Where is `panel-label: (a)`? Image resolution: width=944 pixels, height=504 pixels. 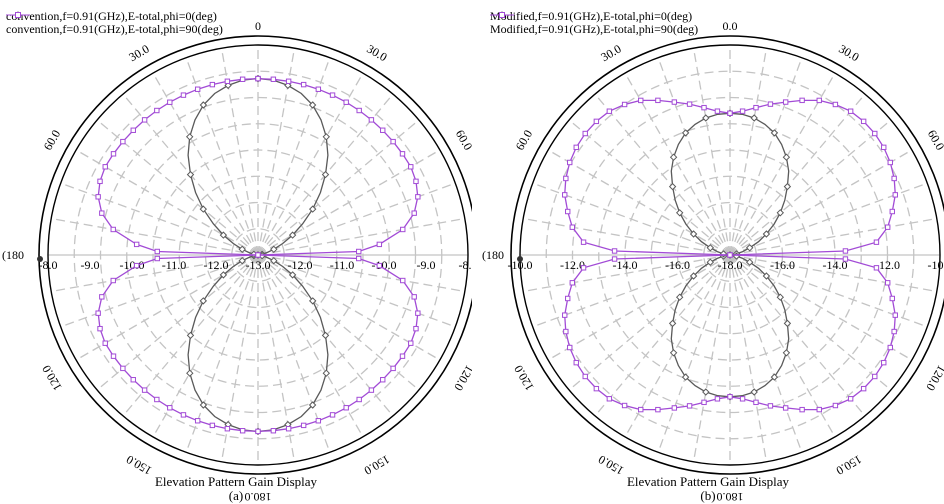
panel-label: (a) is located at coordinates (236, 495).